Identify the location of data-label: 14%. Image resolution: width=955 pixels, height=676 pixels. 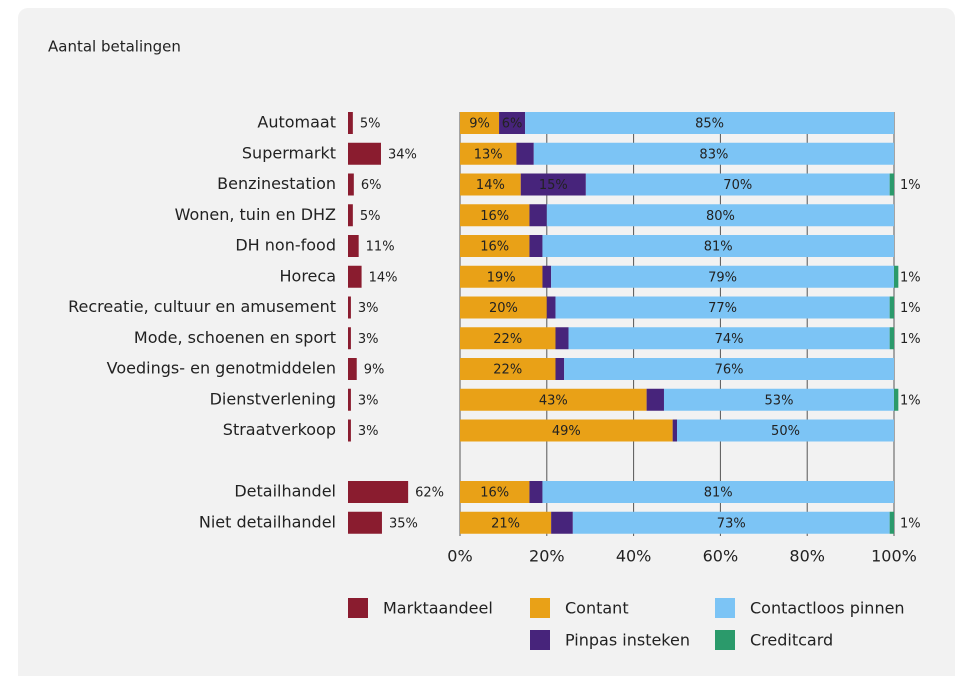
(490, 185).